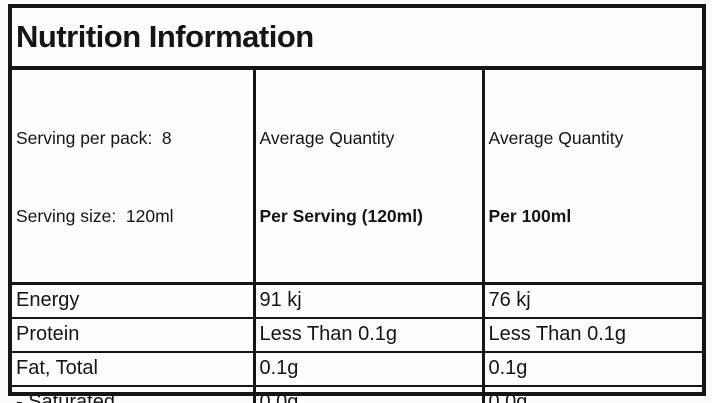 The height and width of the screenshot is (403, 712). I want to click on per-serving-value: Less Than 0.1g, so click(368, 334).